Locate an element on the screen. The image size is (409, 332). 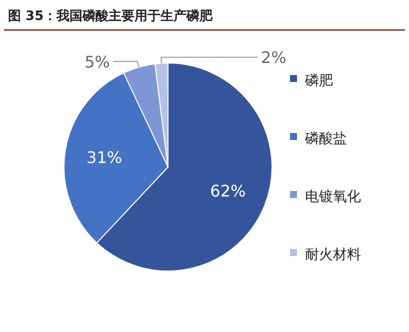
data-label: 62% is located at coordinates (228, 191).